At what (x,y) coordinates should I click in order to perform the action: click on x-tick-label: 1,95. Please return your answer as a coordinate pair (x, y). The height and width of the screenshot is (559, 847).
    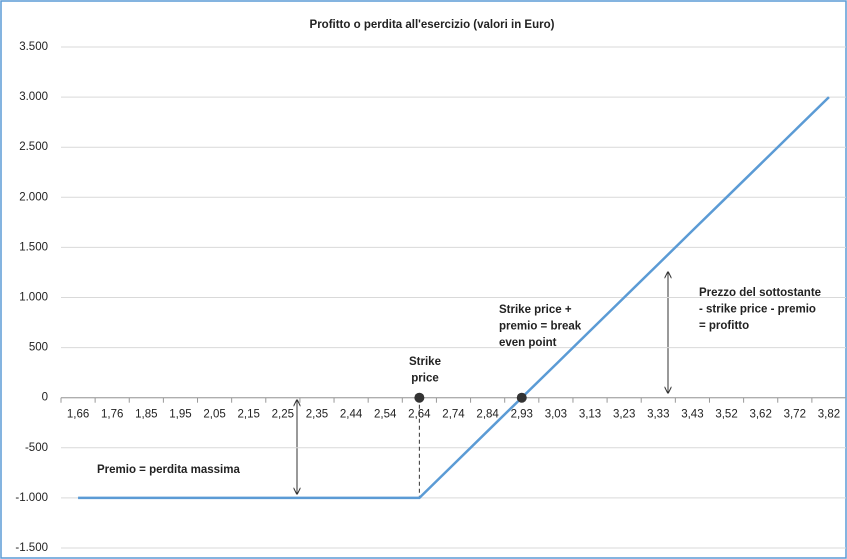
    Looking at the image, I should click on (180, 415).